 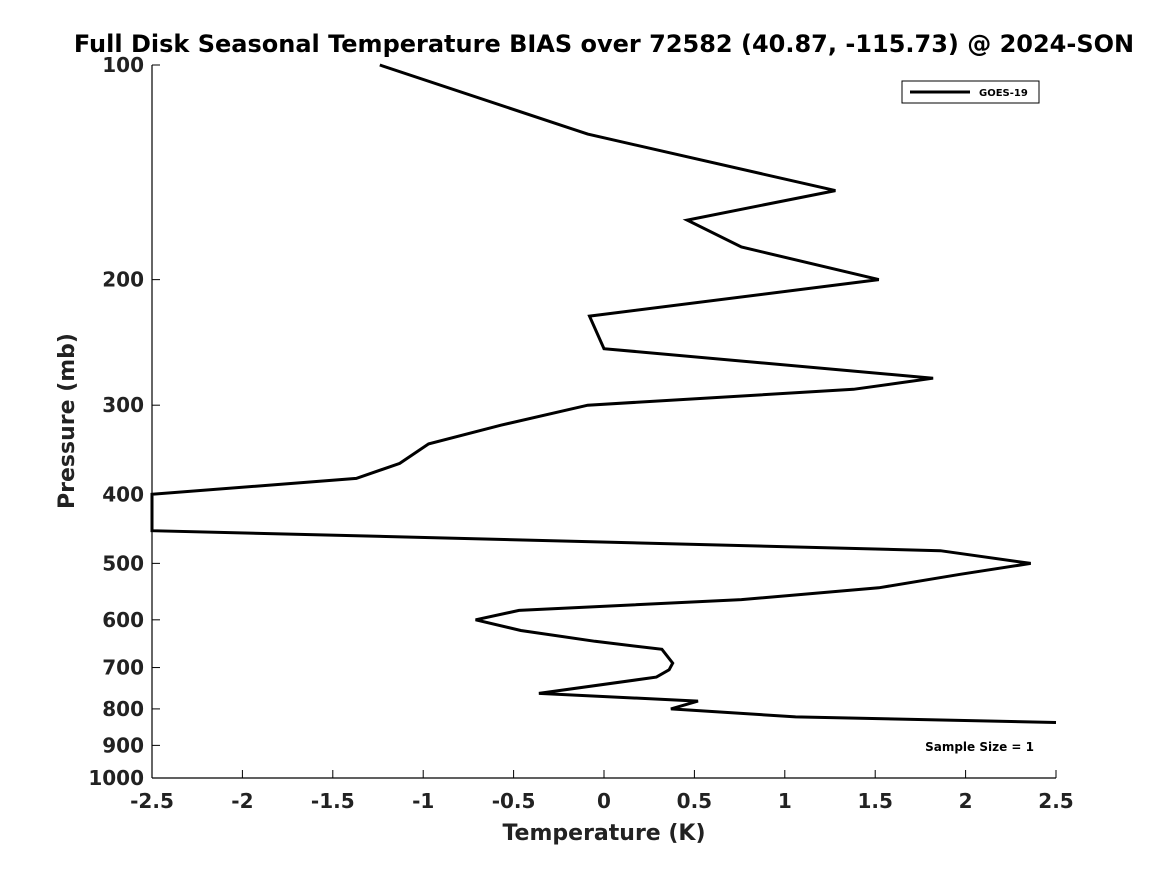 I want to click on sample-size-note: Sample Size = 1, so click(x=979, y=747).